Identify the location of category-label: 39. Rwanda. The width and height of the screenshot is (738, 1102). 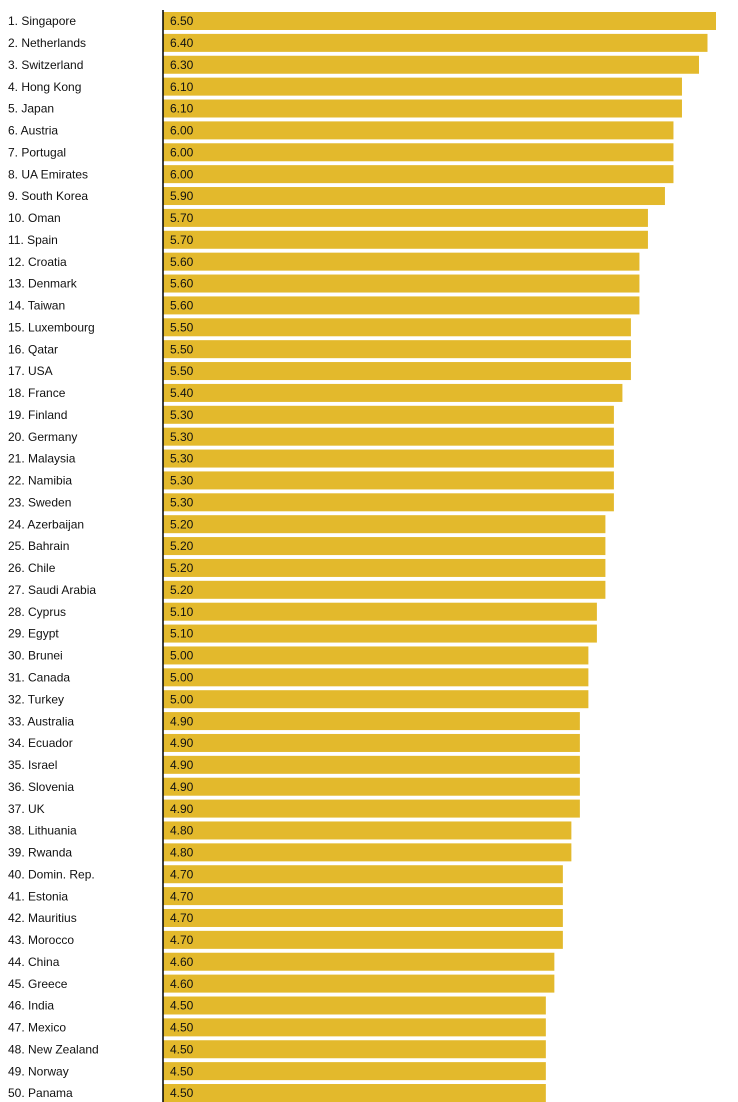
(40, 853).